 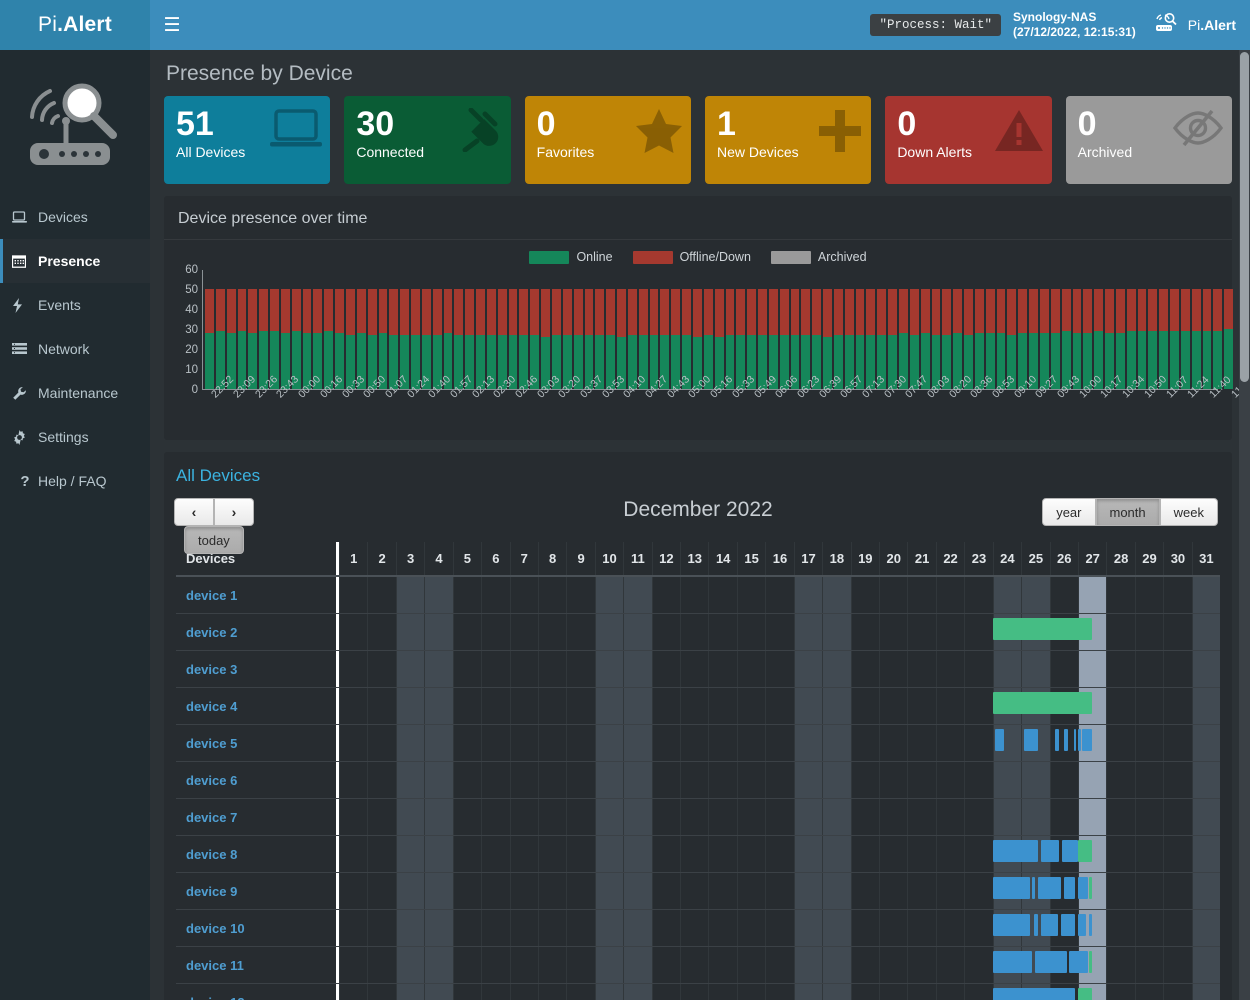 What do you see at coordinates (257, 780) in the screenshot?
I see `calendar-device-name: device 6` at bounding box center [257, 780].